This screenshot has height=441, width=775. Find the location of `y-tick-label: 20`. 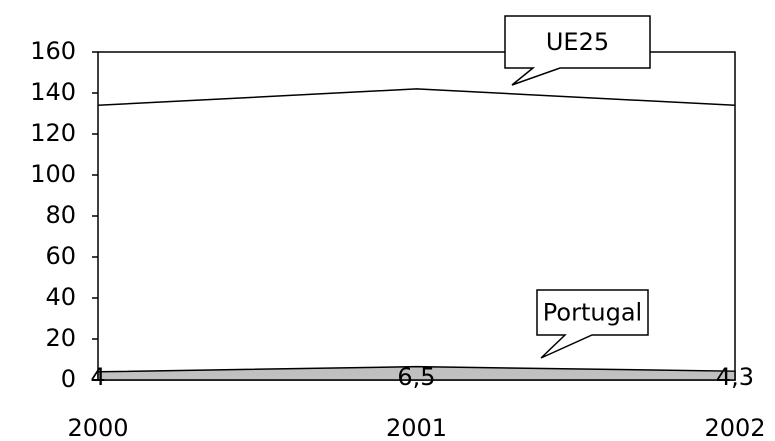

y-tick-label: 20 is located at coordinates (60, 338).